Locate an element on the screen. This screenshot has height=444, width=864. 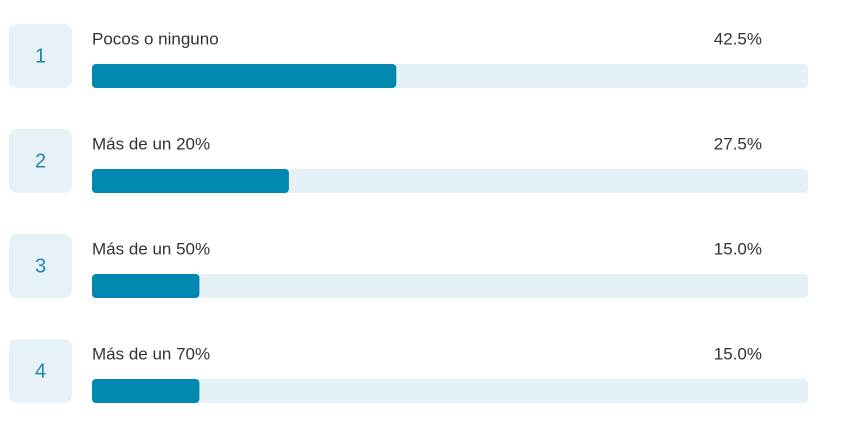
value-label: 27.5% is located at coordinates (738, 143).